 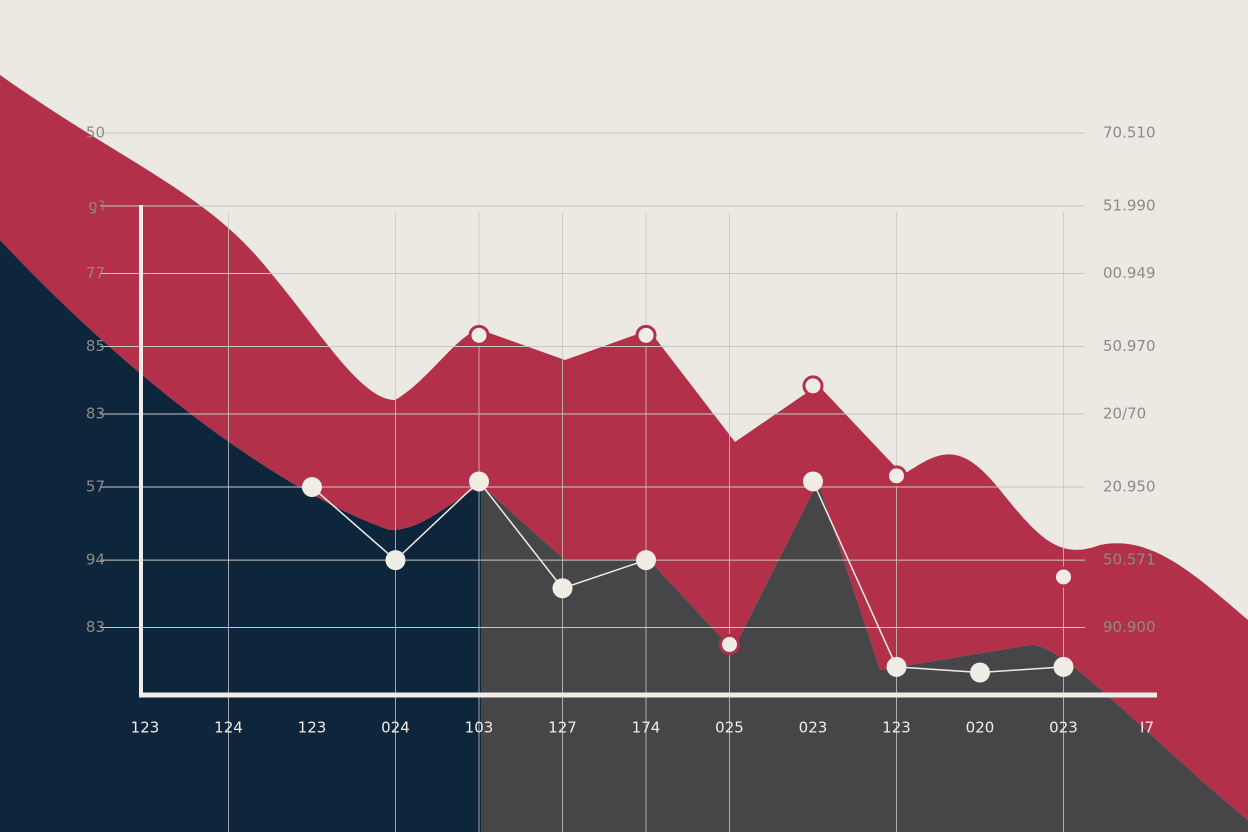 I want to click on y2-tick-label: 00.949, so click(x=1129, y=273).